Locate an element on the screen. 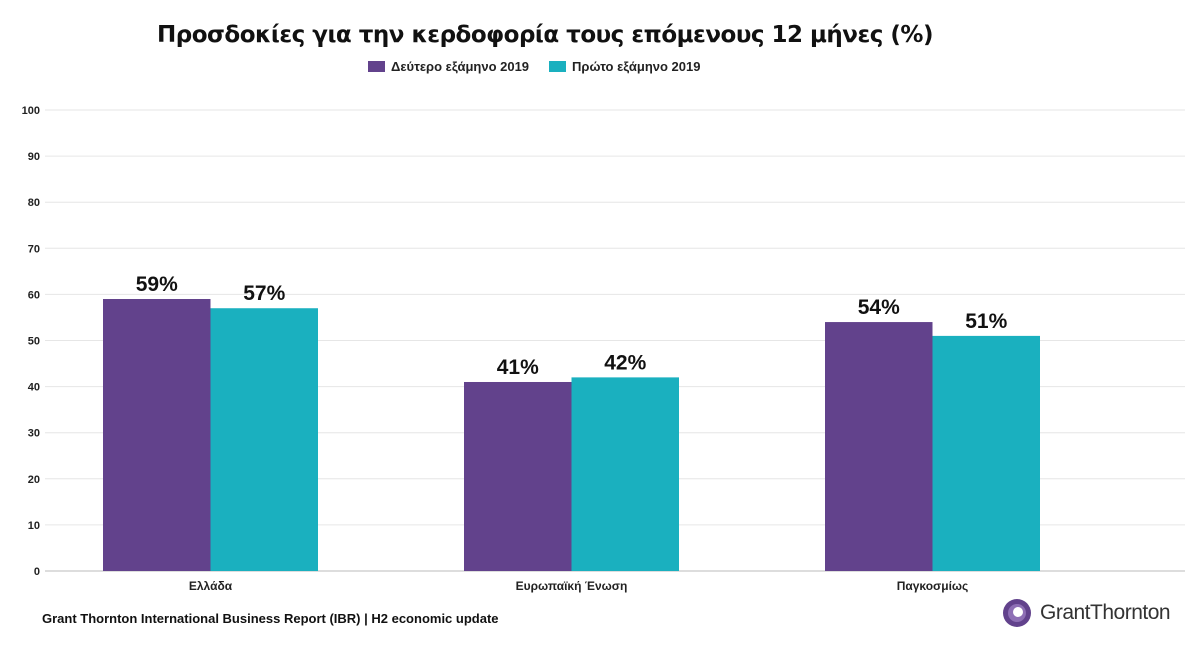  y-tick-label: 40 is located at coordinates (34, 388).